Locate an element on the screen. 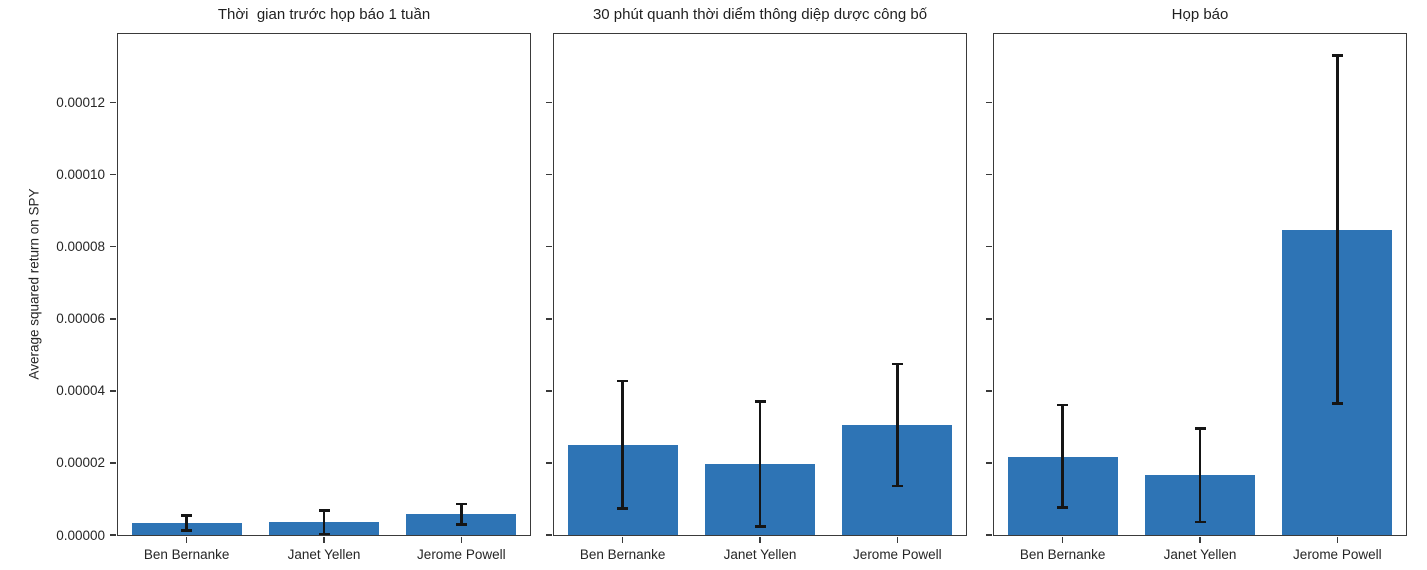  y-tick-label: 0.00002 is located at coordinates (80, 463).